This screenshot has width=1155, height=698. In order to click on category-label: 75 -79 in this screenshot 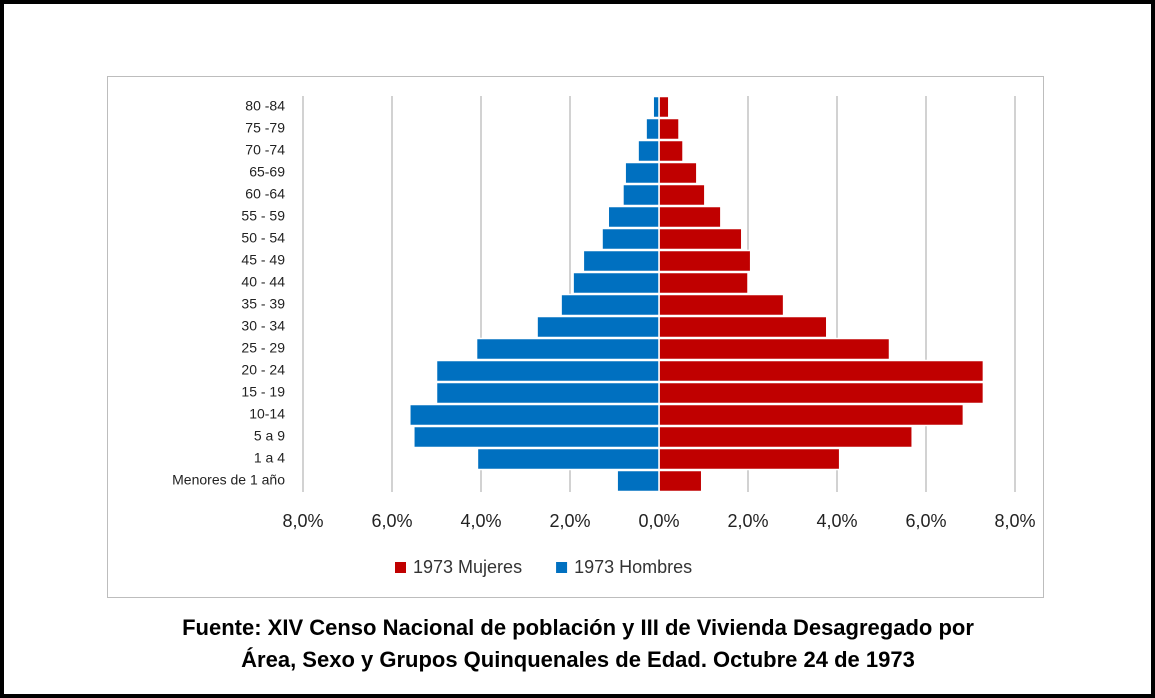, I will do `click(265, 128)`.